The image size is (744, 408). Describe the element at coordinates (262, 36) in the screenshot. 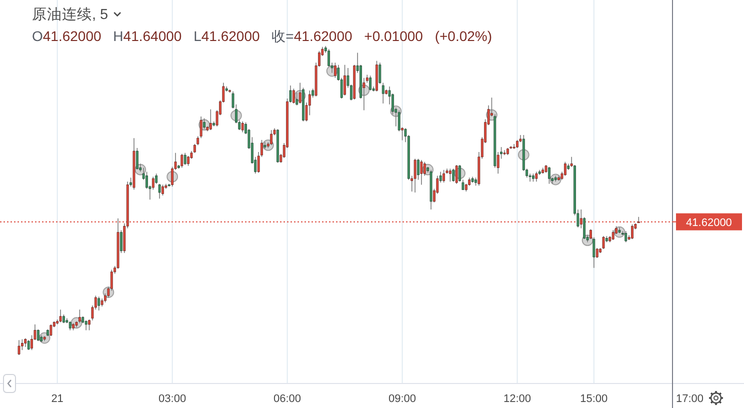

I see `text: O41.62000 H41.64000 L41.62000 收=41.62000 +0.01000 (+0.02%)` at that location.